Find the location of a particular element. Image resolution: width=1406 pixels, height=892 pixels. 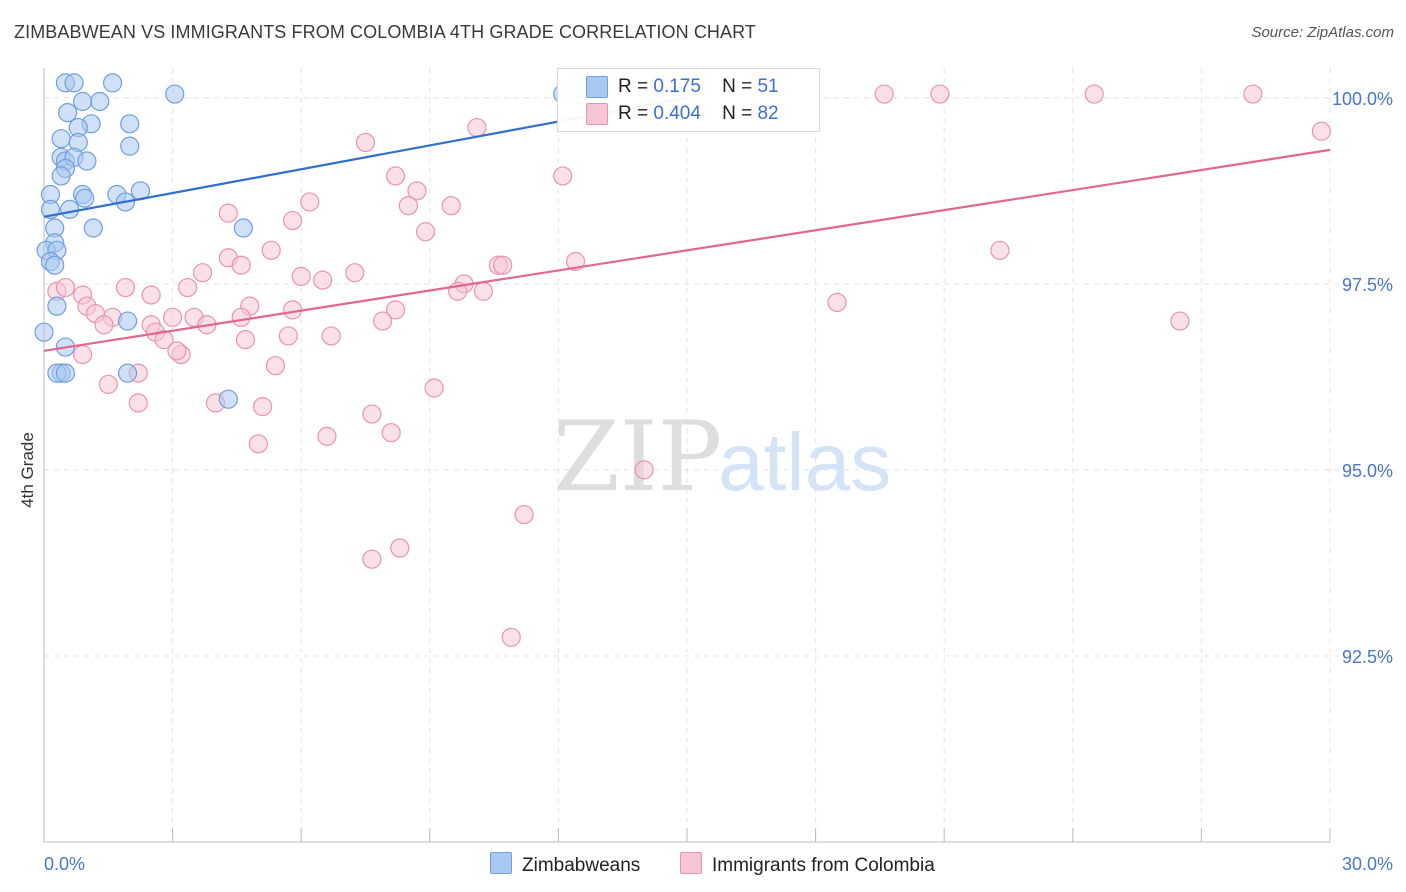

bottom-legend-label: Immigrants from Colombia is located at coordinates (823, 865).